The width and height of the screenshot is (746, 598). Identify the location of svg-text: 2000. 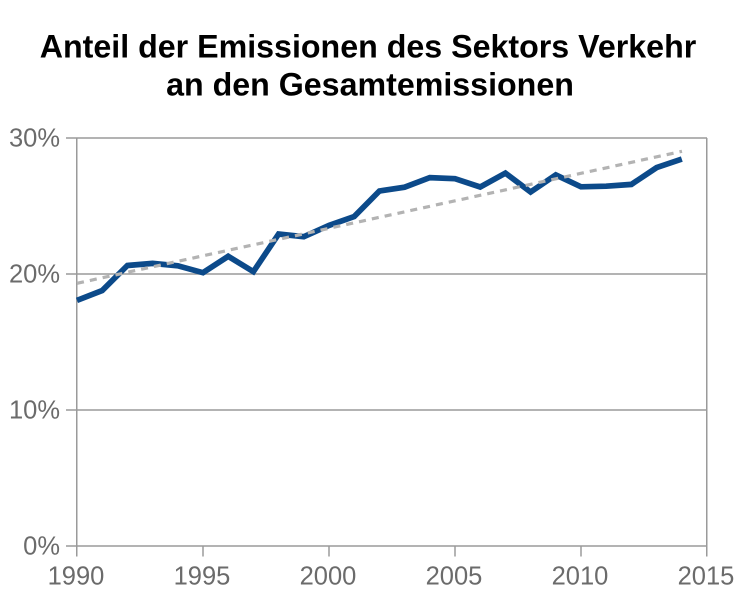
(328, 577).